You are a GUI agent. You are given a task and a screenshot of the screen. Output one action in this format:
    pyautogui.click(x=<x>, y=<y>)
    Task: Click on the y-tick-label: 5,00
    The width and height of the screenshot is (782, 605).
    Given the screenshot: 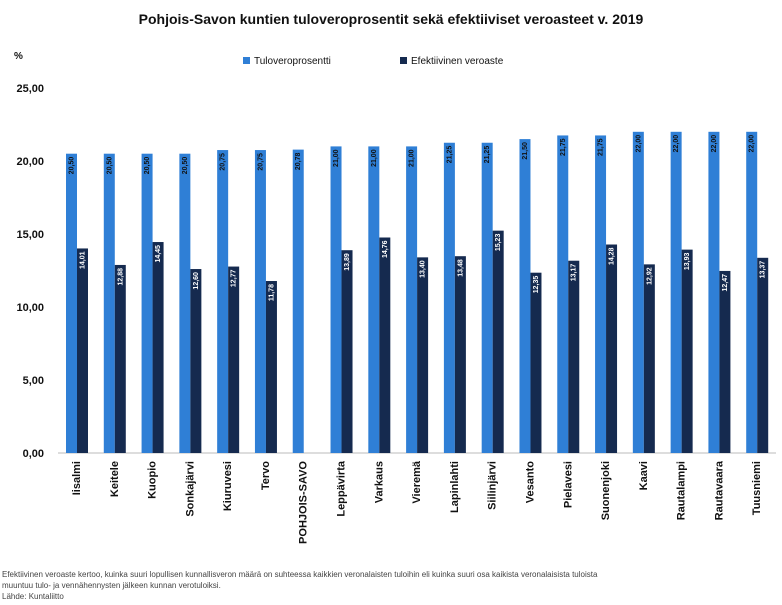 What is the action you would take?
    pyautogui.click(x=33, y=381)
    